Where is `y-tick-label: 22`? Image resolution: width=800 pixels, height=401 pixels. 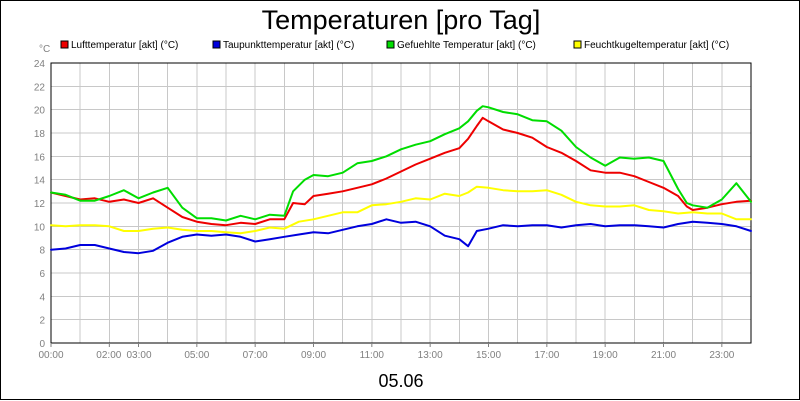
y-tick-label: 22 is located at coordinates (40, 87).